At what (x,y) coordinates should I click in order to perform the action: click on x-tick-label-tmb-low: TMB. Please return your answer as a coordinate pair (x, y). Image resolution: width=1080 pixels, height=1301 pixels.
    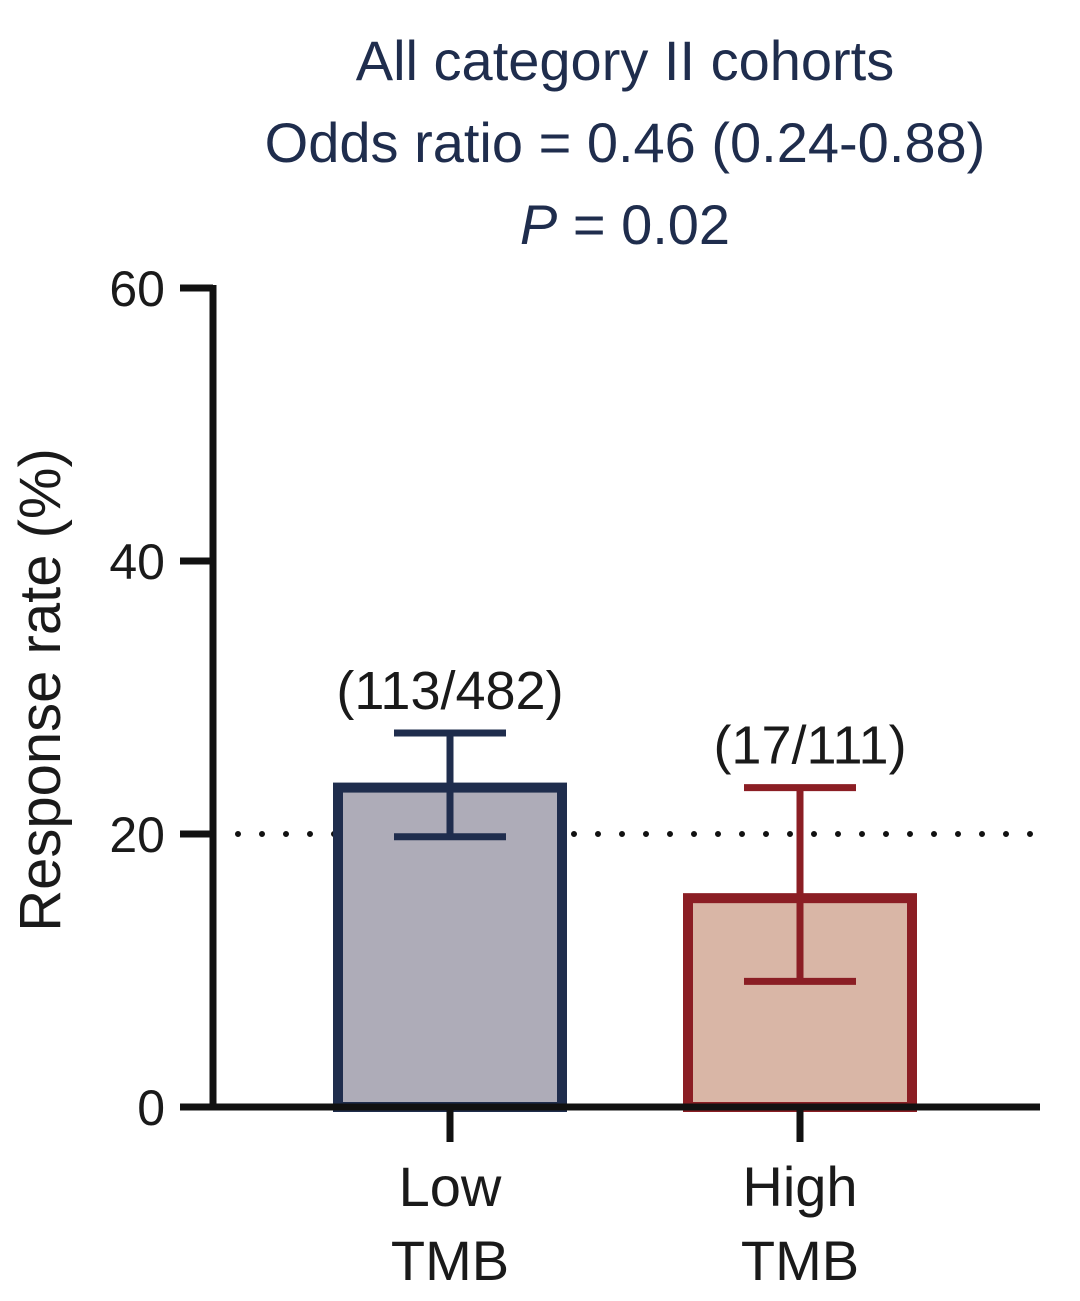
    Looking at the image, I should click on (450, 1260).